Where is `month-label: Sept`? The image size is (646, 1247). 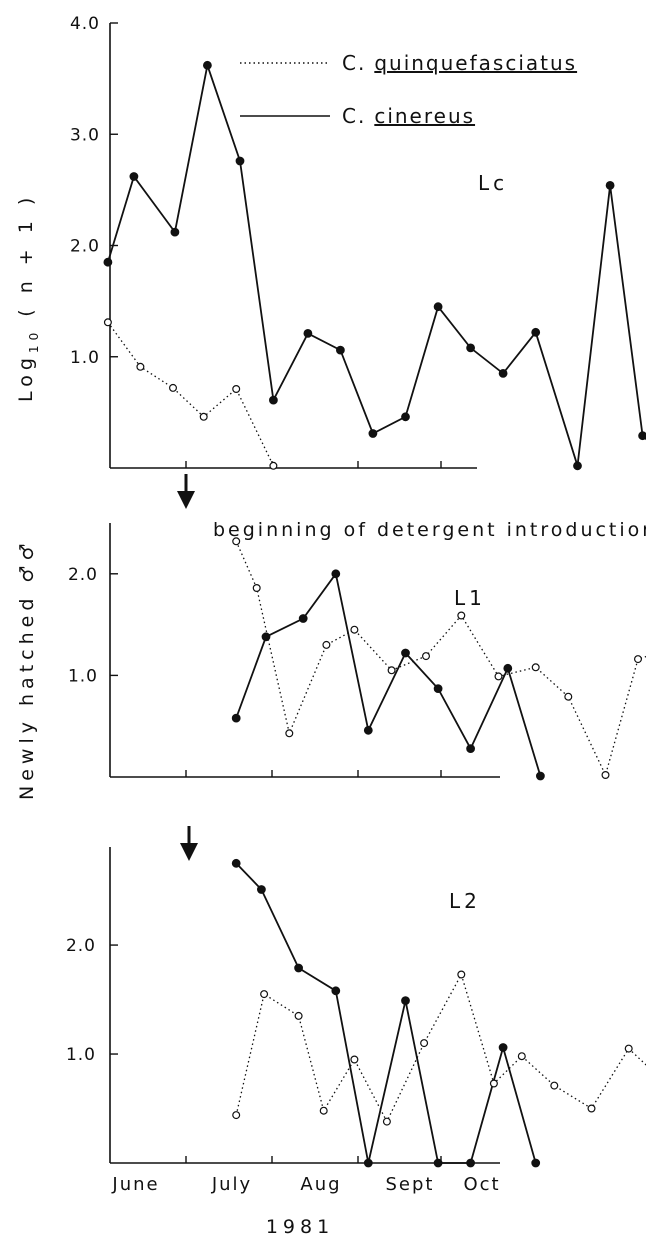
month-label: Sept is located at coordinates (410, 1184).